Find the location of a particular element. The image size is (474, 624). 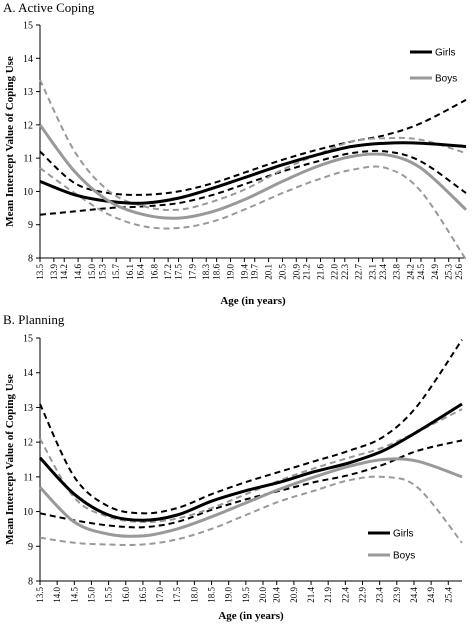

x-tick-label: 22.0 is located at coordinates (334, 272).